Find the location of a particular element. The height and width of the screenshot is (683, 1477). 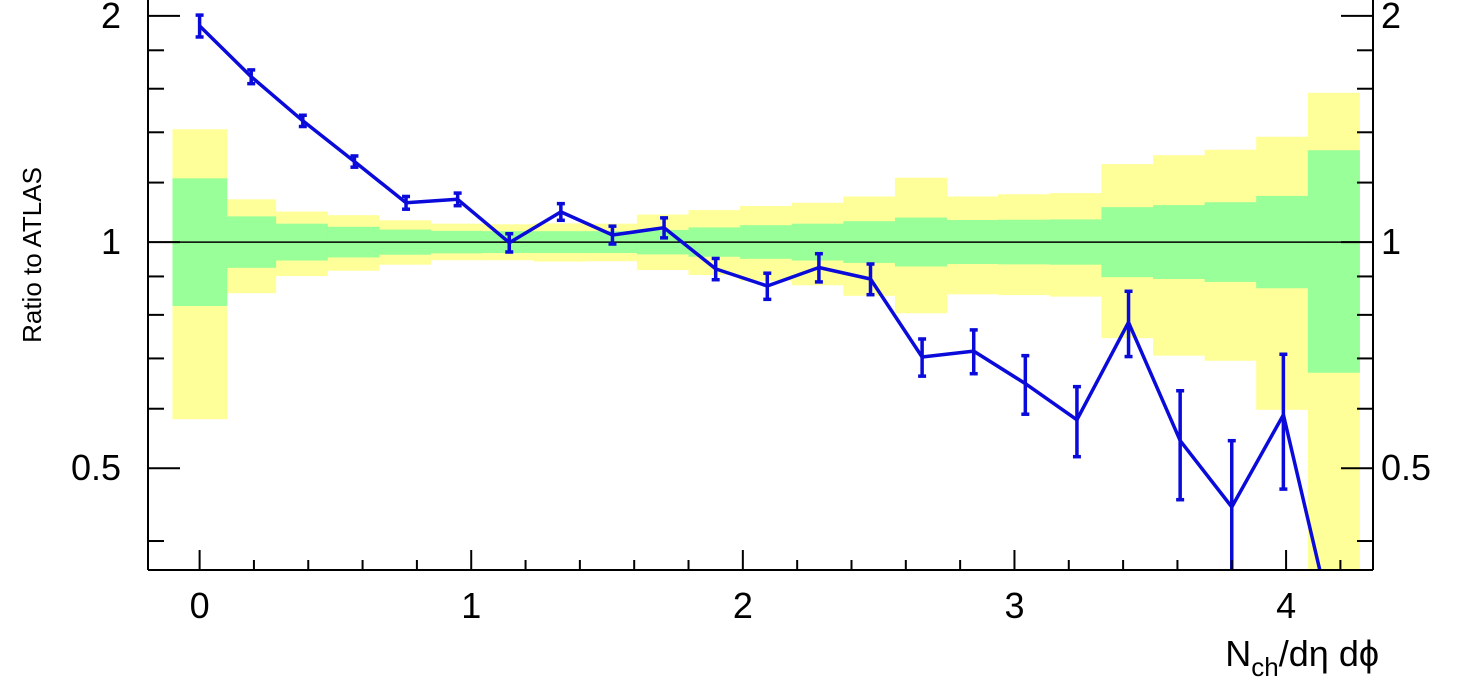

x-tick-label: 3 is located at coordinates (1014, 605).